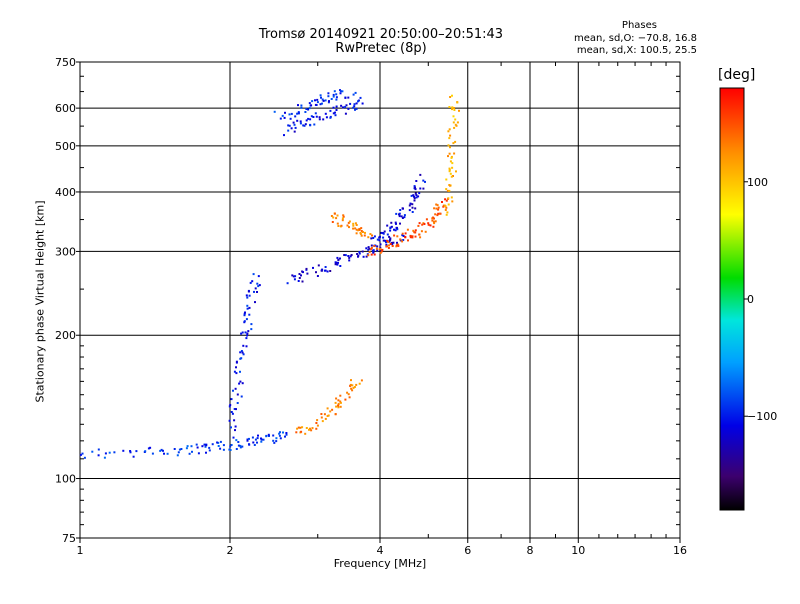 This screenshot has height=604, width=800. What do you see at coordinates (69, 538) in the screenshot?
I see `y-tick-label: 75` at bounding box center [69, 538].